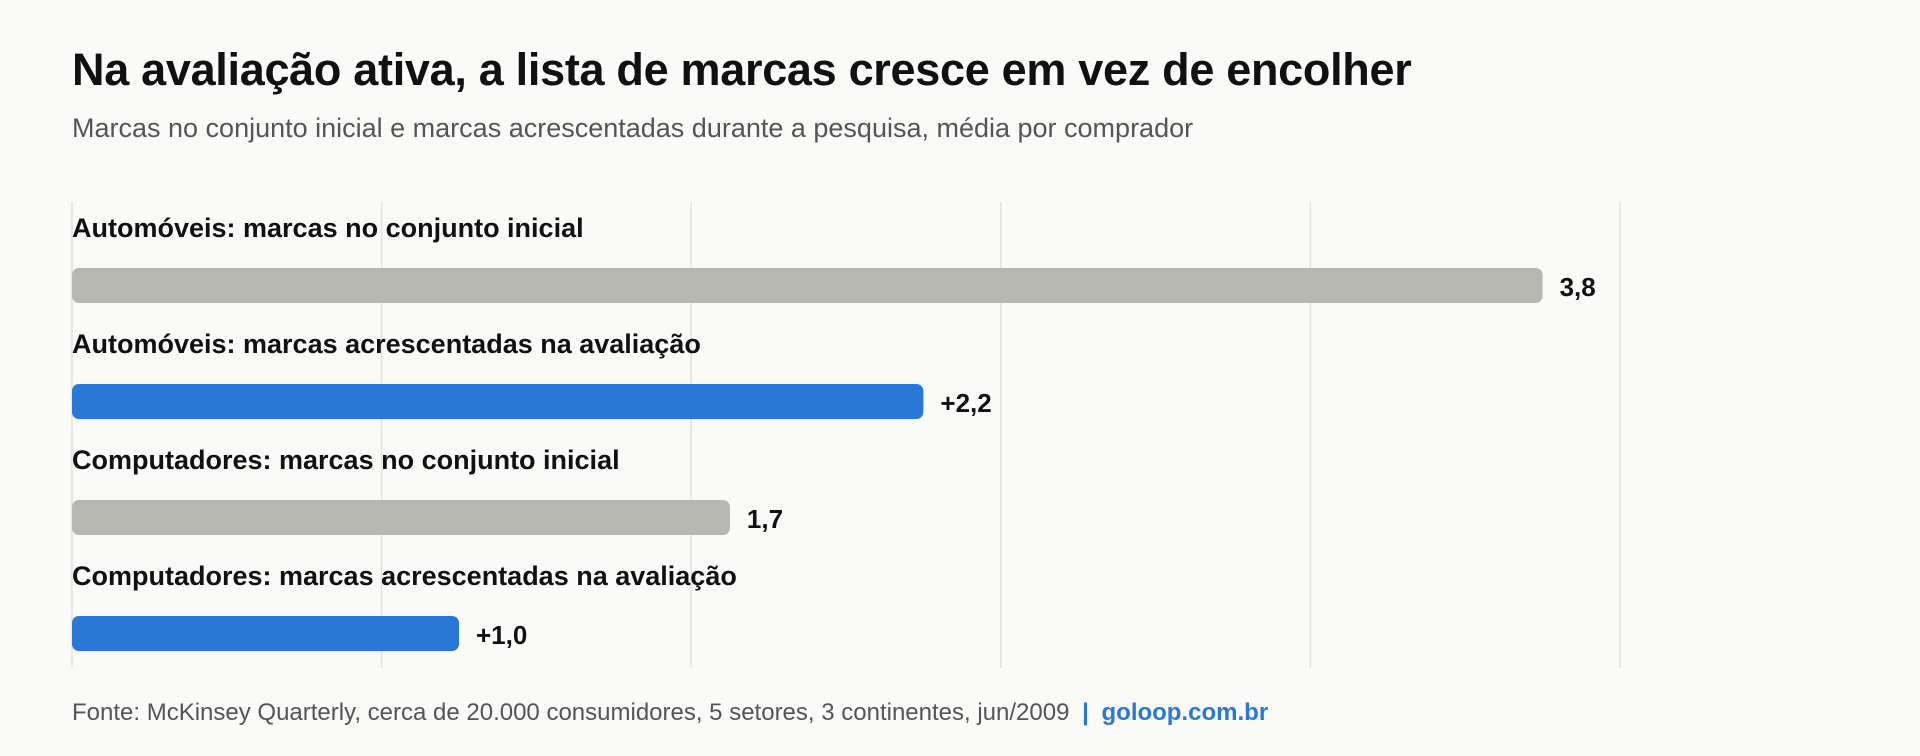 This screenshot has height=756, width=1920. Describe the element at coordinates (346, 460) in the screenshot. I see `category-label: Computadores: marcas no conjunto inicial` at that location.